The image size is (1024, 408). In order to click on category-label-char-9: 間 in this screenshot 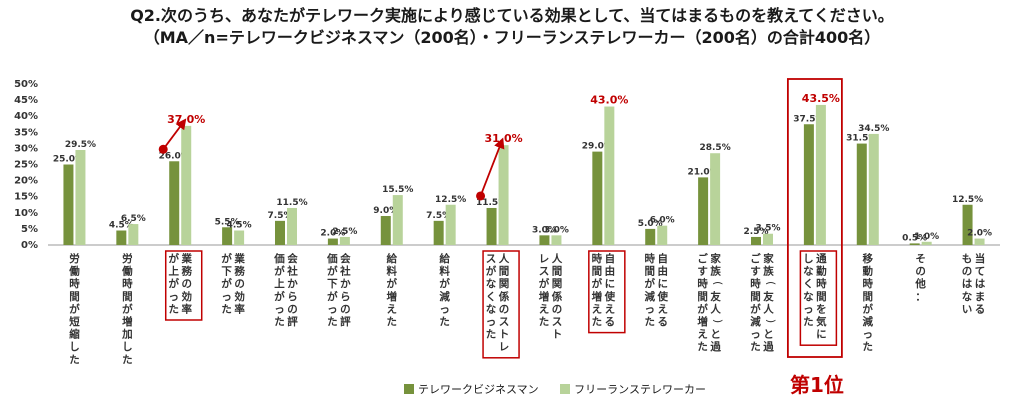, I will do `click(557, 272)`.